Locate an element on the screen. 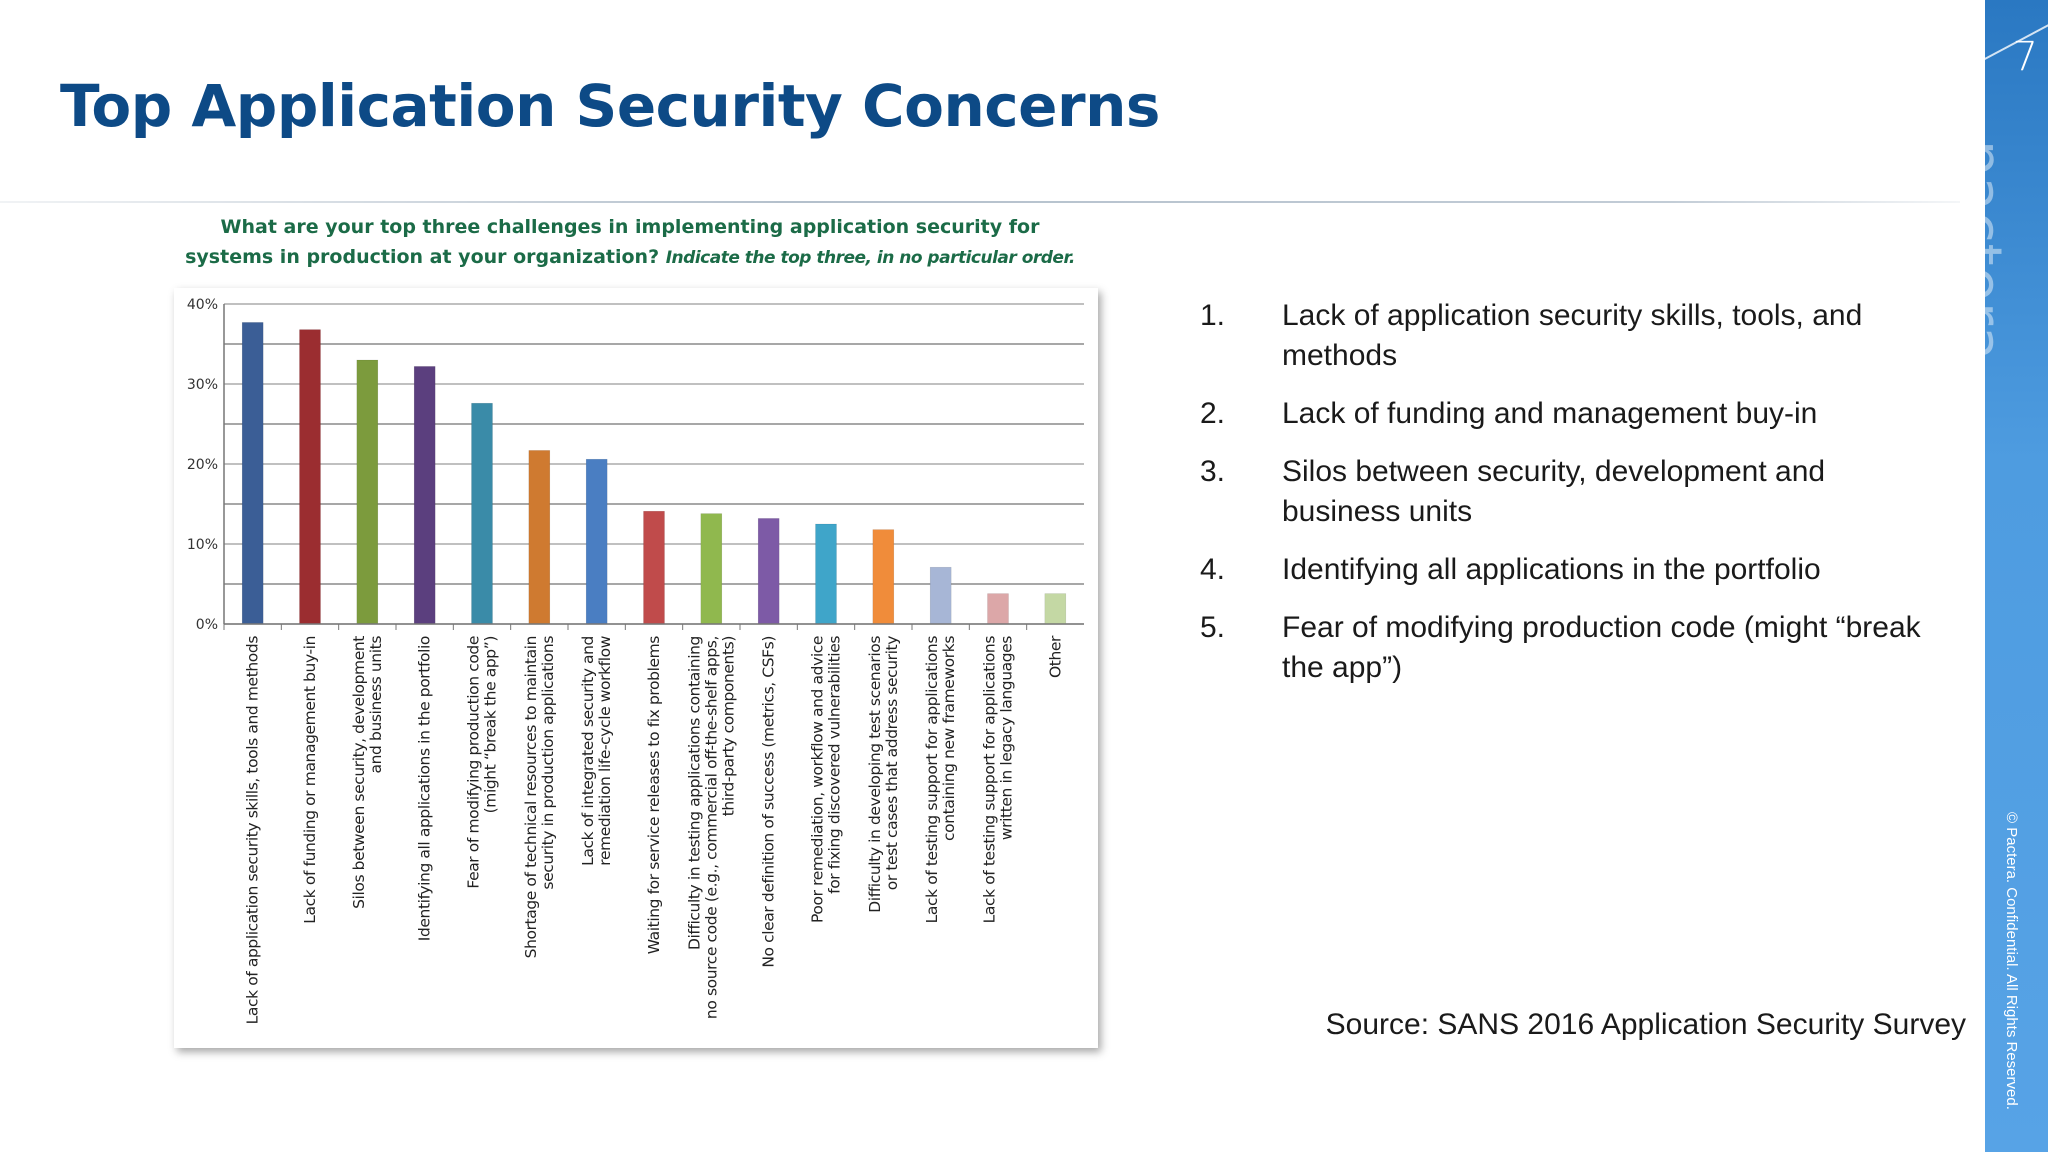 This screenshot has height=1152, width=2048. category-label: Lack of funding or management buy-in is located at coordinates (310, 780).